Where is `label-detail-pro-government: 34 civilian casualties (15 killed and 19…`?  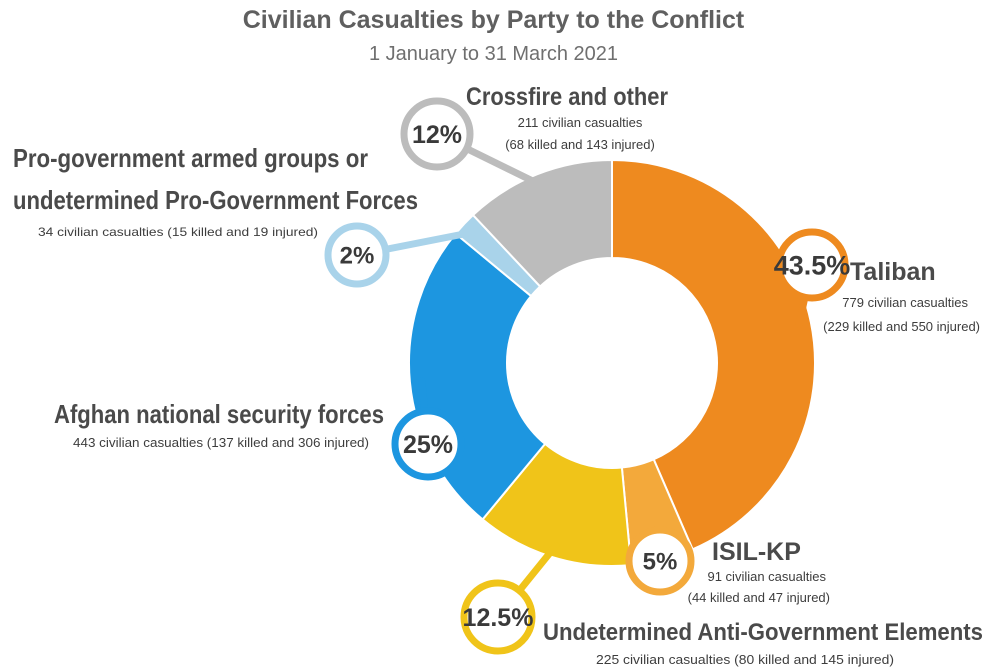
label-detail-pro-government: 34 civilian casualties (15 killed and 19… is located at coordinates (178, 232).